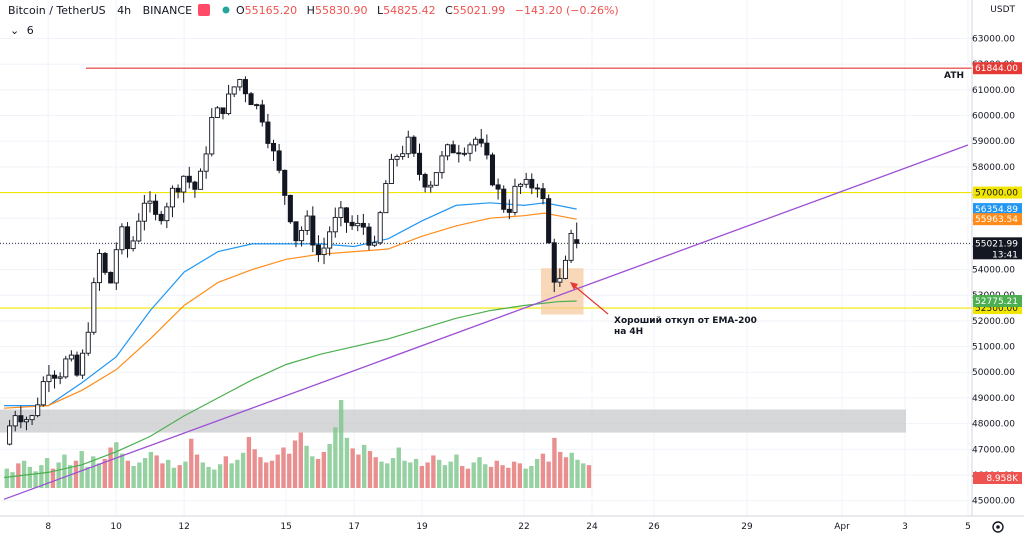 The height and width of the screenshot is (538, 1024). Describe the element at coordinates (993, 425) in the screenshot. I see `y-tick-label: 48000.00` at that location.